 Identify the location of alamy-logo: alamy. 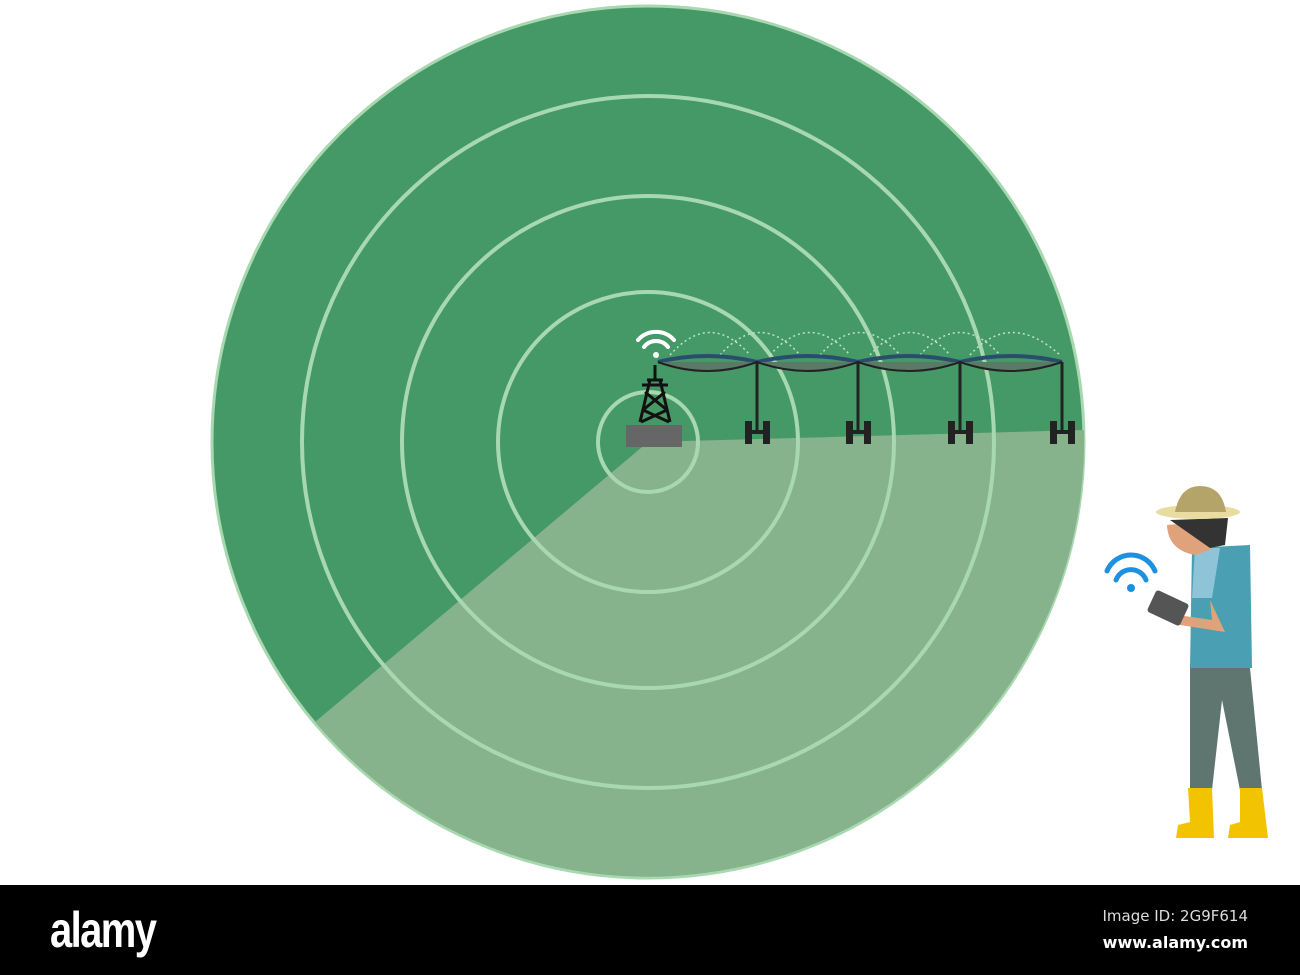
(103, 930).